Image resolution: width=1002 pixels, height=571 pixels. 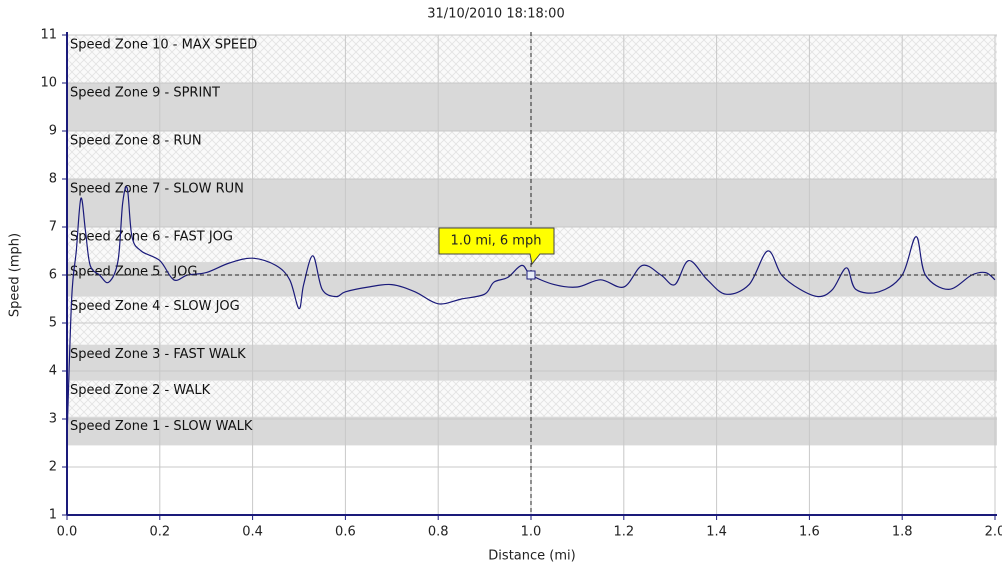 I want to click on tooltip-box, so click(x=496, y=246).